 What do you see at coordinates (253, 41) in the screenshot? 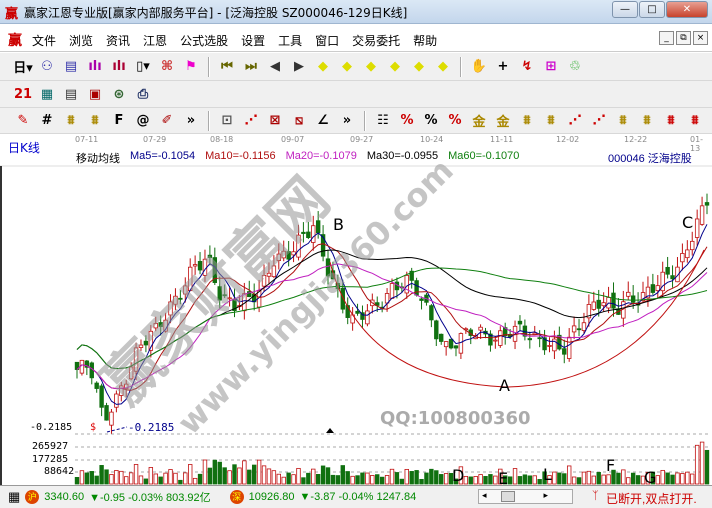
I see `menu-item: 设置` at bounding box center [253, 41].